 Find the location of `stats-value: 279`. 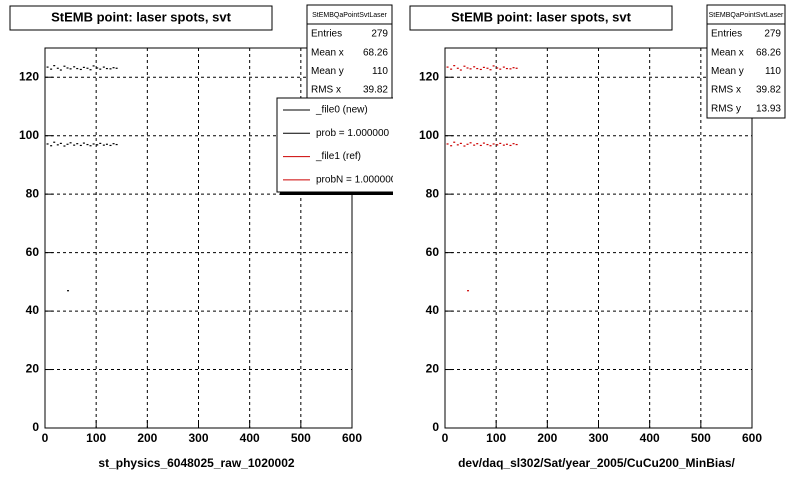

stats-value: 279 is located at coordinates (379, 34).